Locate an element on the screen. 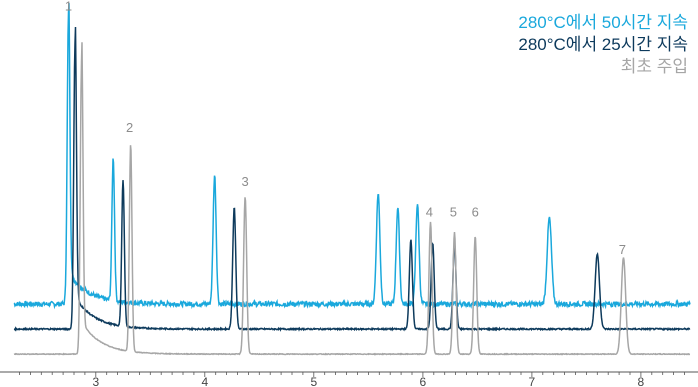 This screenshot has width=698, height=387. peak-label-3: 3 is located at coordinates (244, 181).